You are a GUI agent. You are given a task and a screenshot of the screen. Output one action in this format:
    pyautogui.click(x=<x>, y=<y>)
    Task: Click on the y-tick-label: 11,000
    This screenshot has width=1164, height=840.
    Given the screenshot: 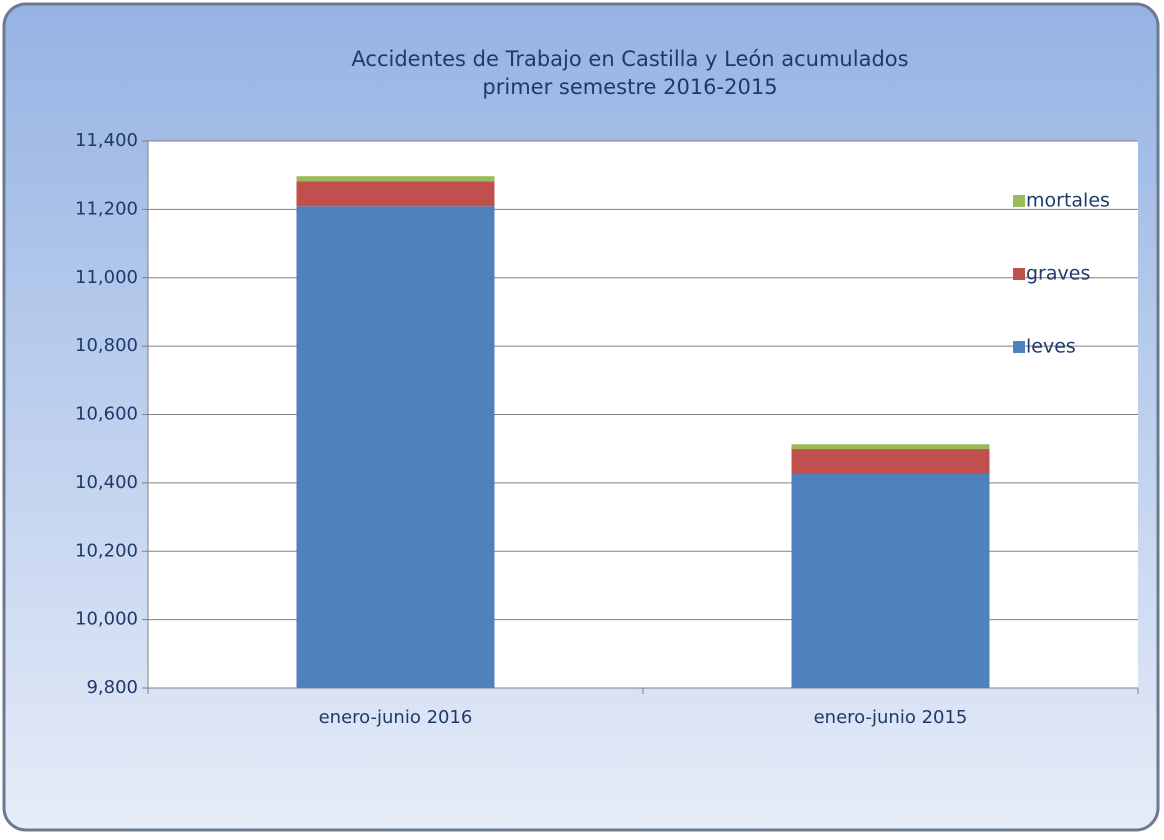 What is the action you would take?
    pyautogui.click(x=106, y=277)
    